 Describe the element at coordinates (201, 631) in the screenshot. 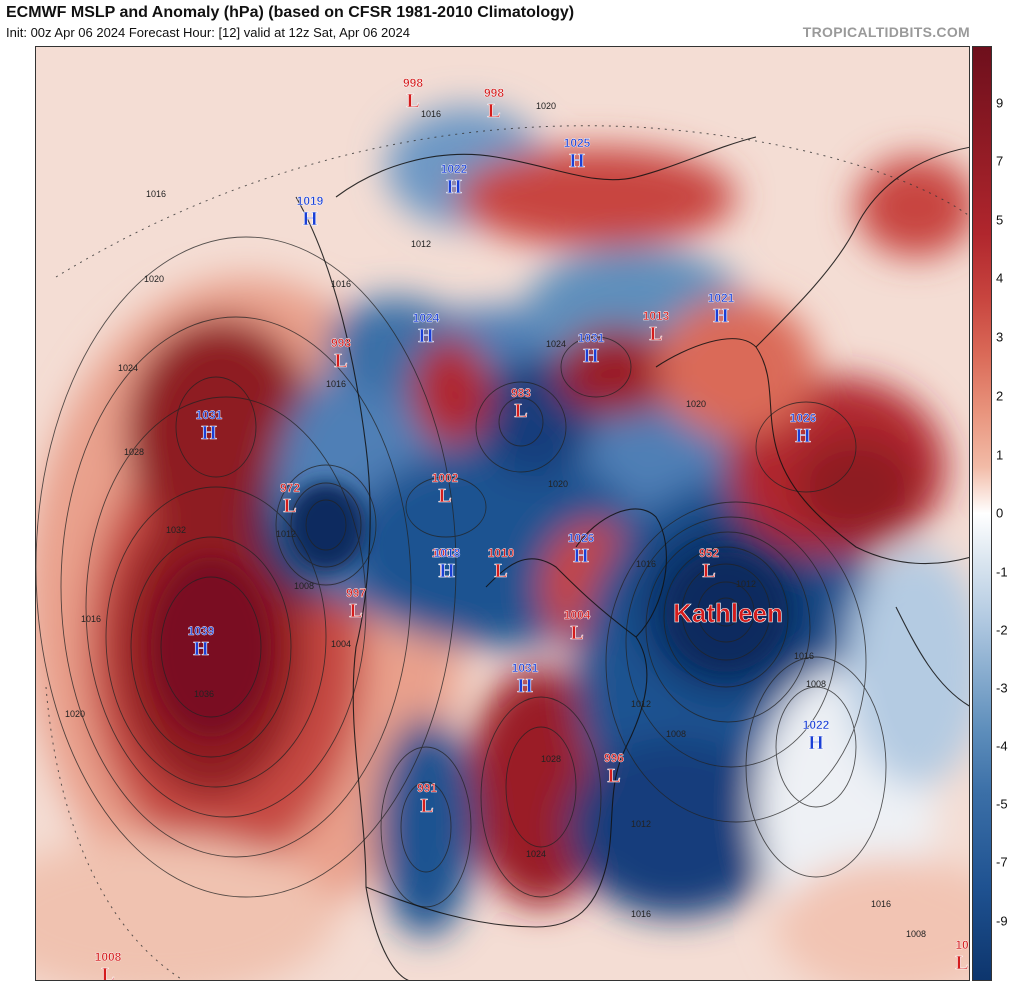

I see `pressure-value: 1039` at that location.